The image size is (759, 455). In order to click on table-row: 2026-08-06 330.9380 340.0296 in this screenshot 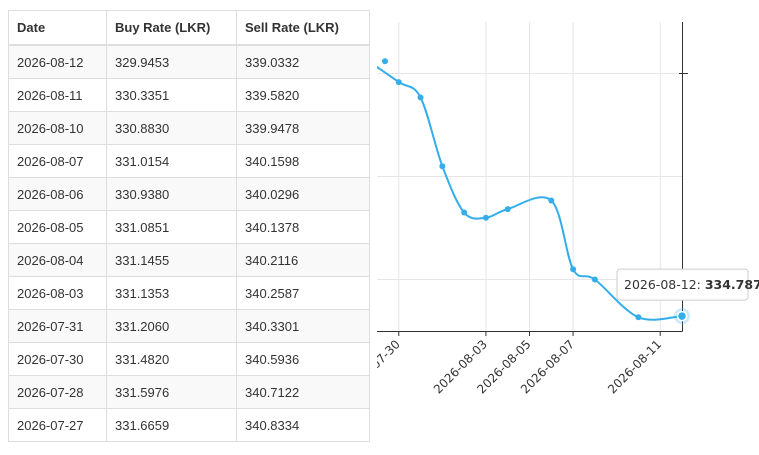, I will do `click(189, 194)`.